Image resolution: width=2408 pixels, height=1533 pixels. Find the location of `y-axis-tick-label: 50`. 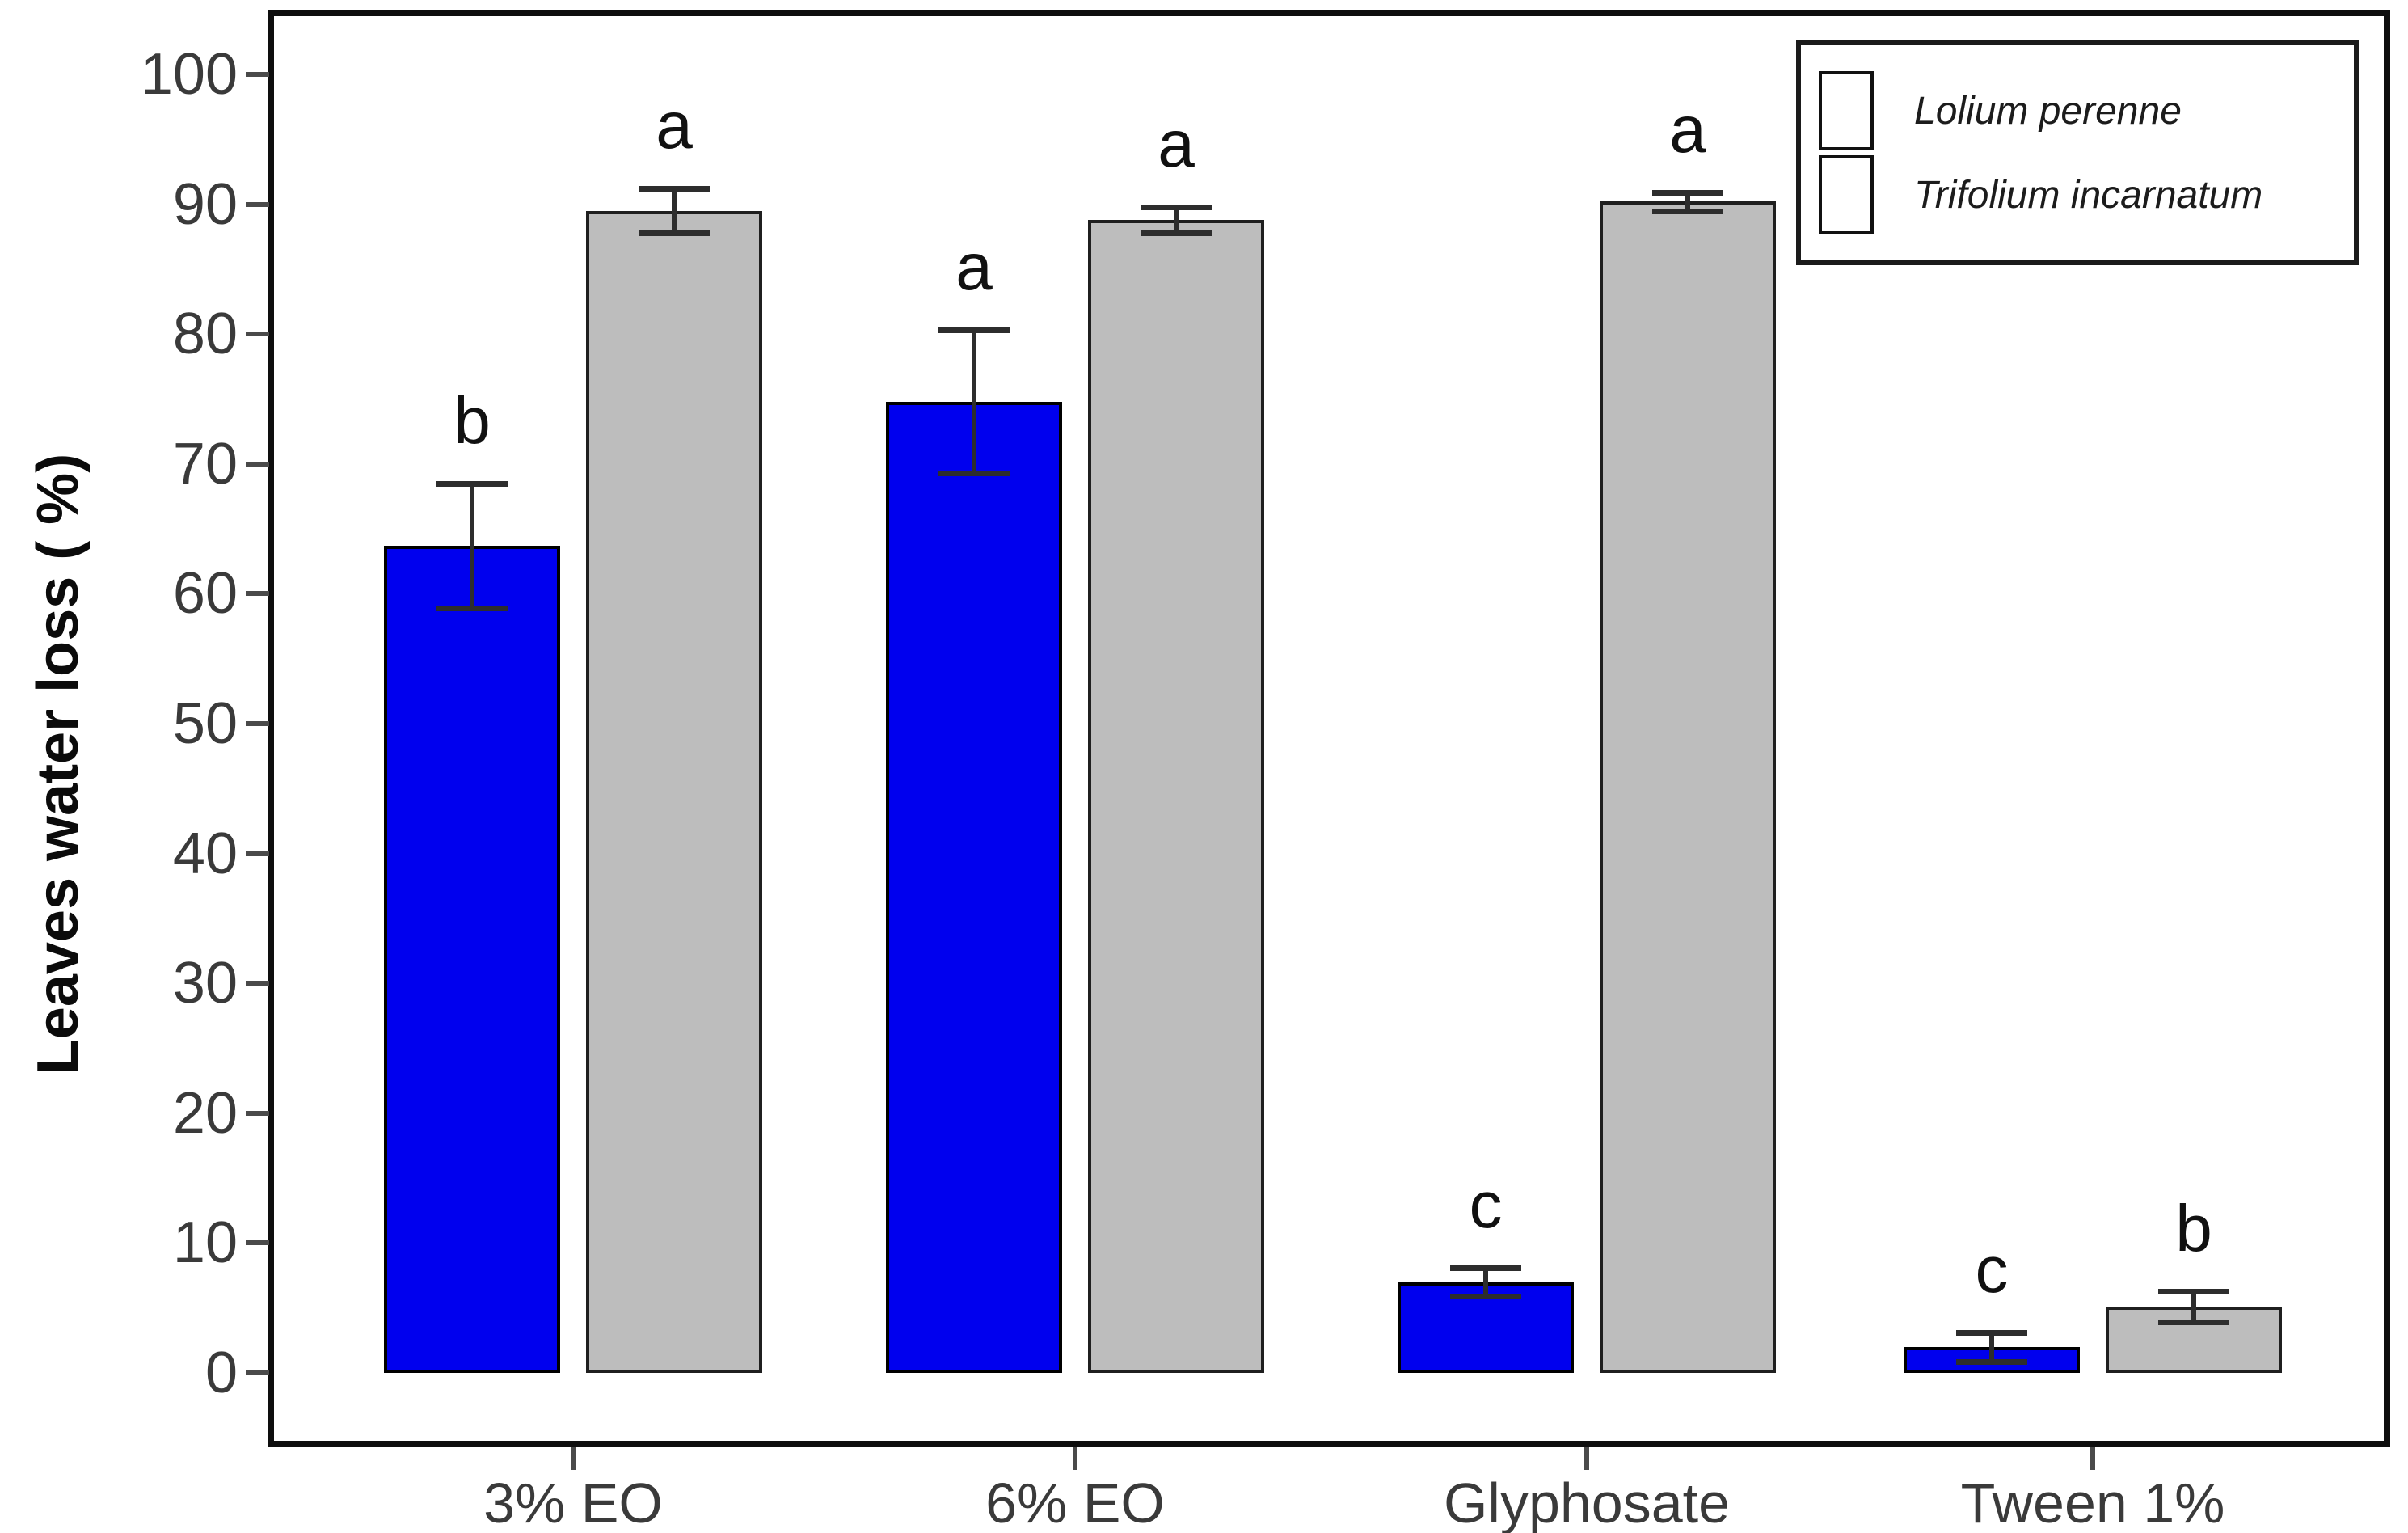

y-axis-tick-label: 50 is located at coordinates (205, 723).